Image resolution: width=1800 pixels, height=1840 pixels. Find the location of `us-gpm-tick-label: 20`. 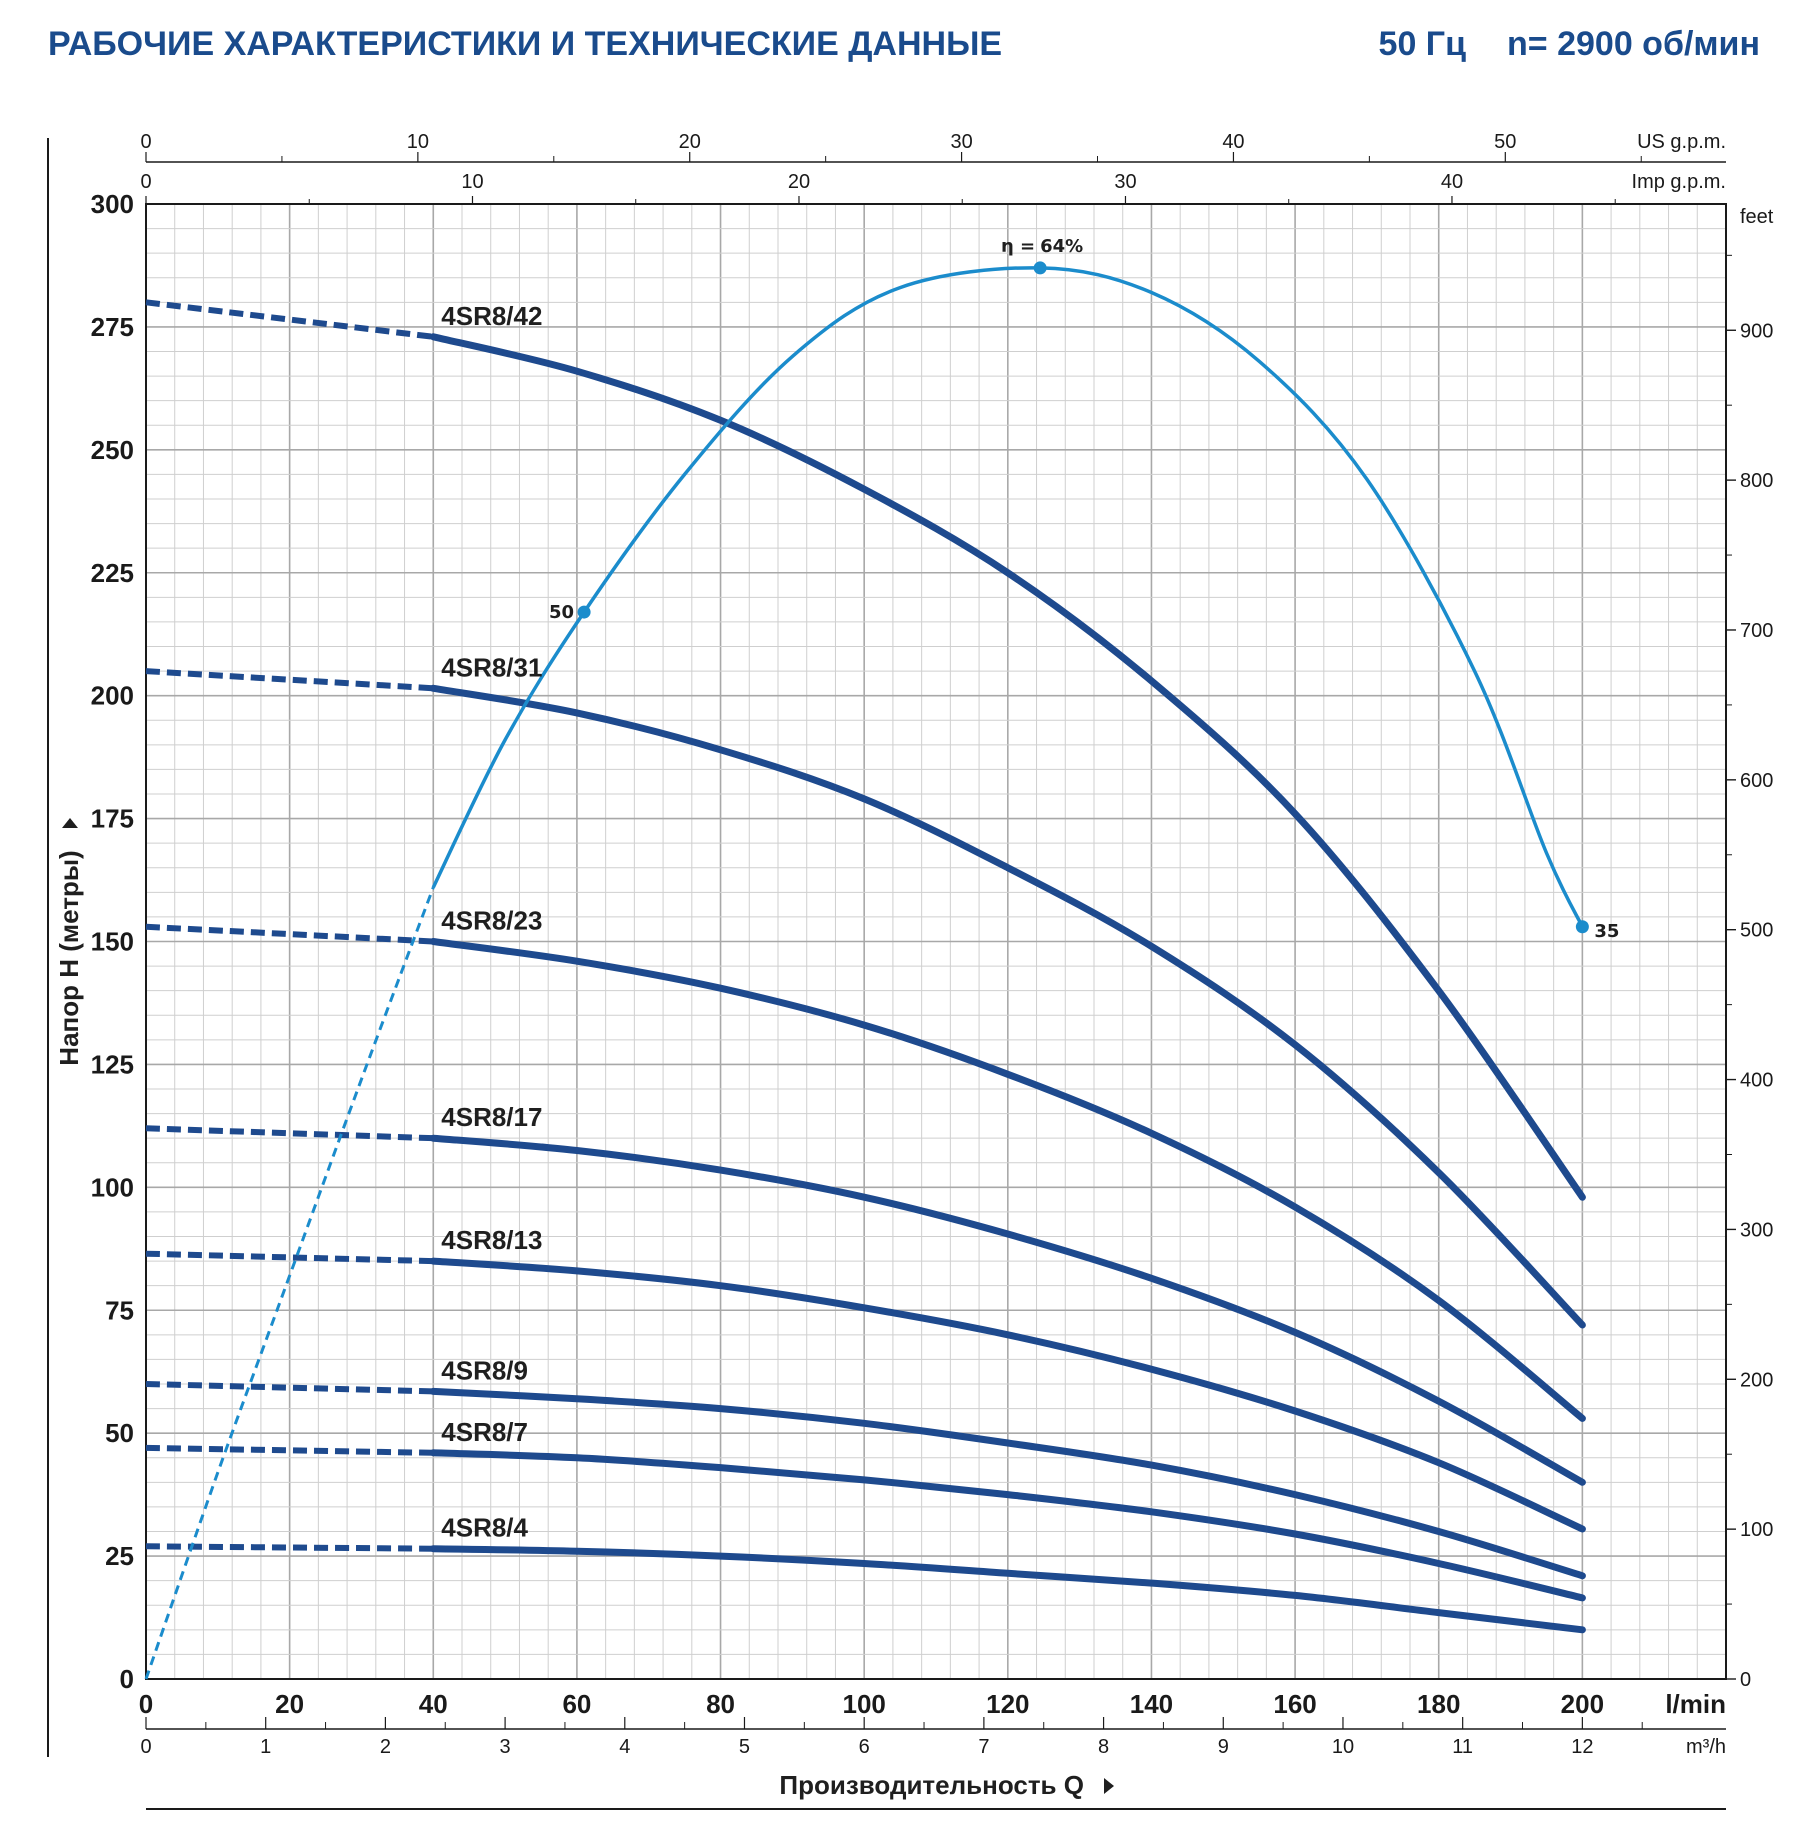

us-gpm-tick-label: 20 is located at coordinates (690, 142).